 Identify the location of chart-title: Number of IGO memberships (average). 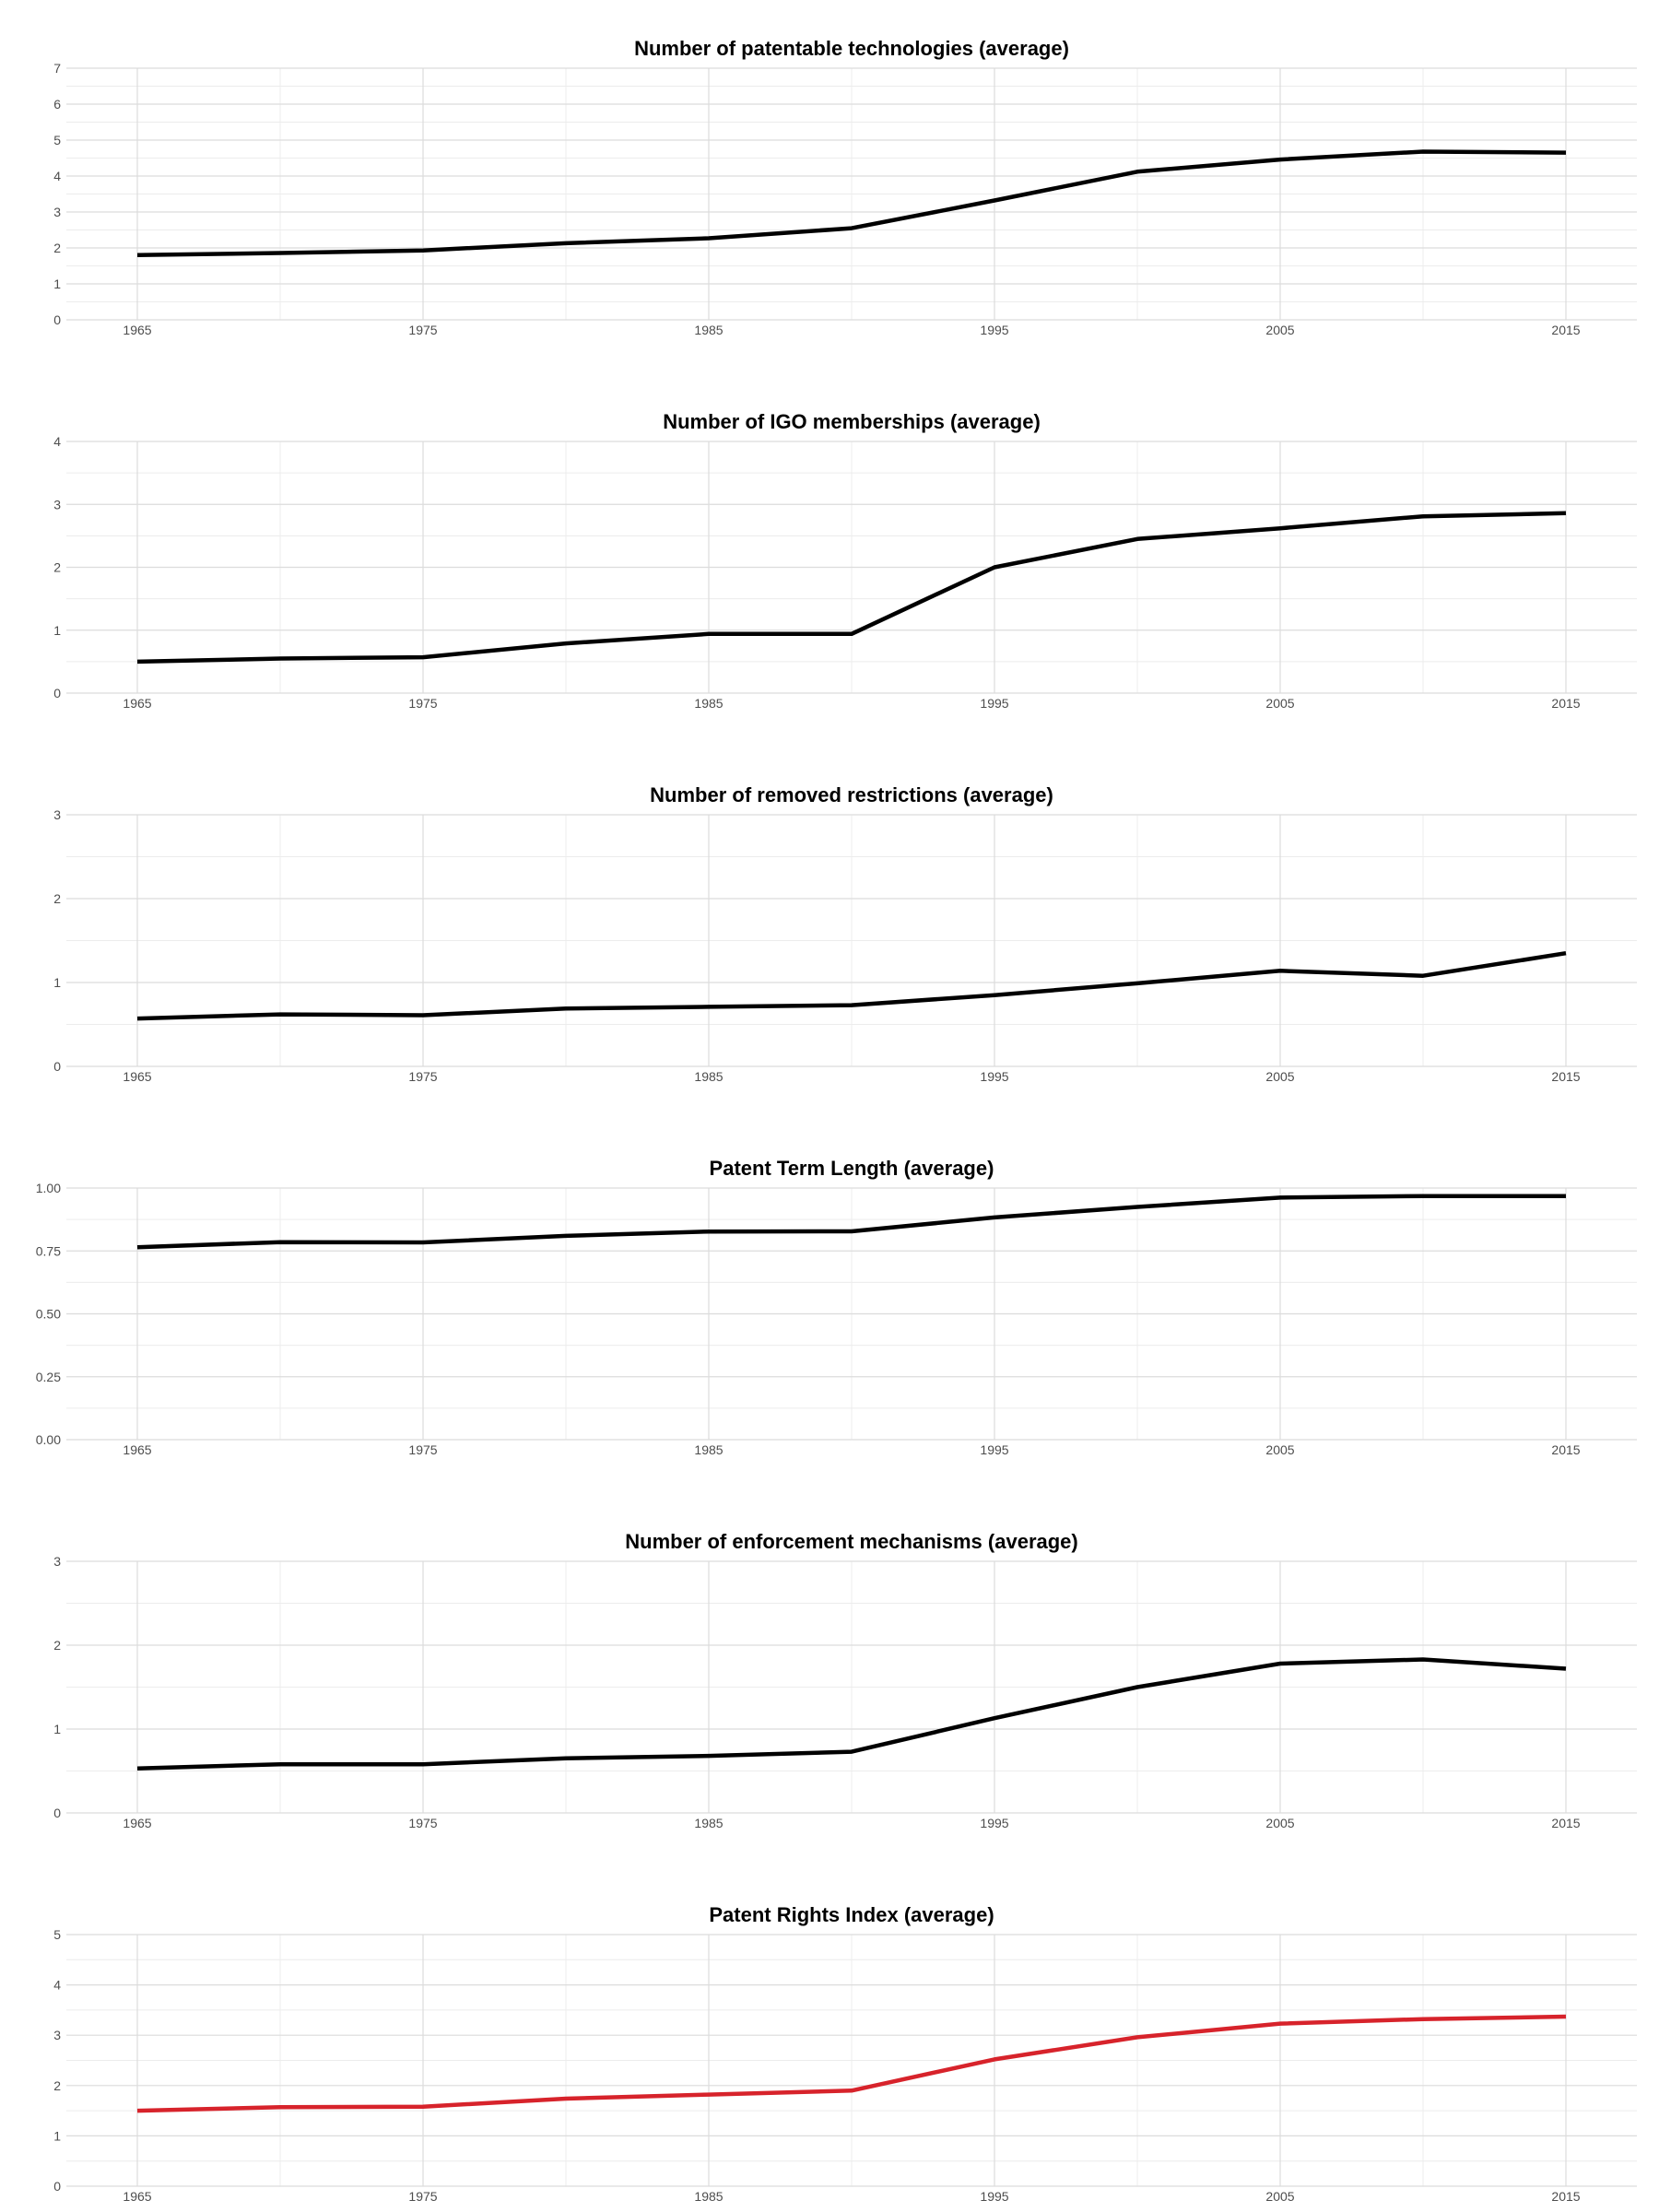
(852, 421).